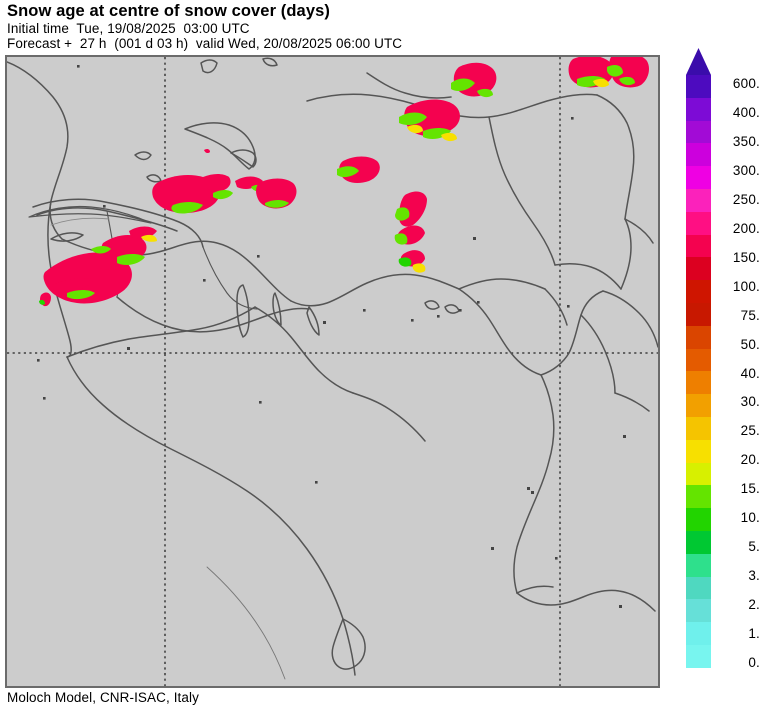 The width and height of the screenshot is (760, 713). What do you see at coordinates (754, 634) in the screenshot?
I see `colorbar-tick-label: 1.` at bounding box center [754, 634].